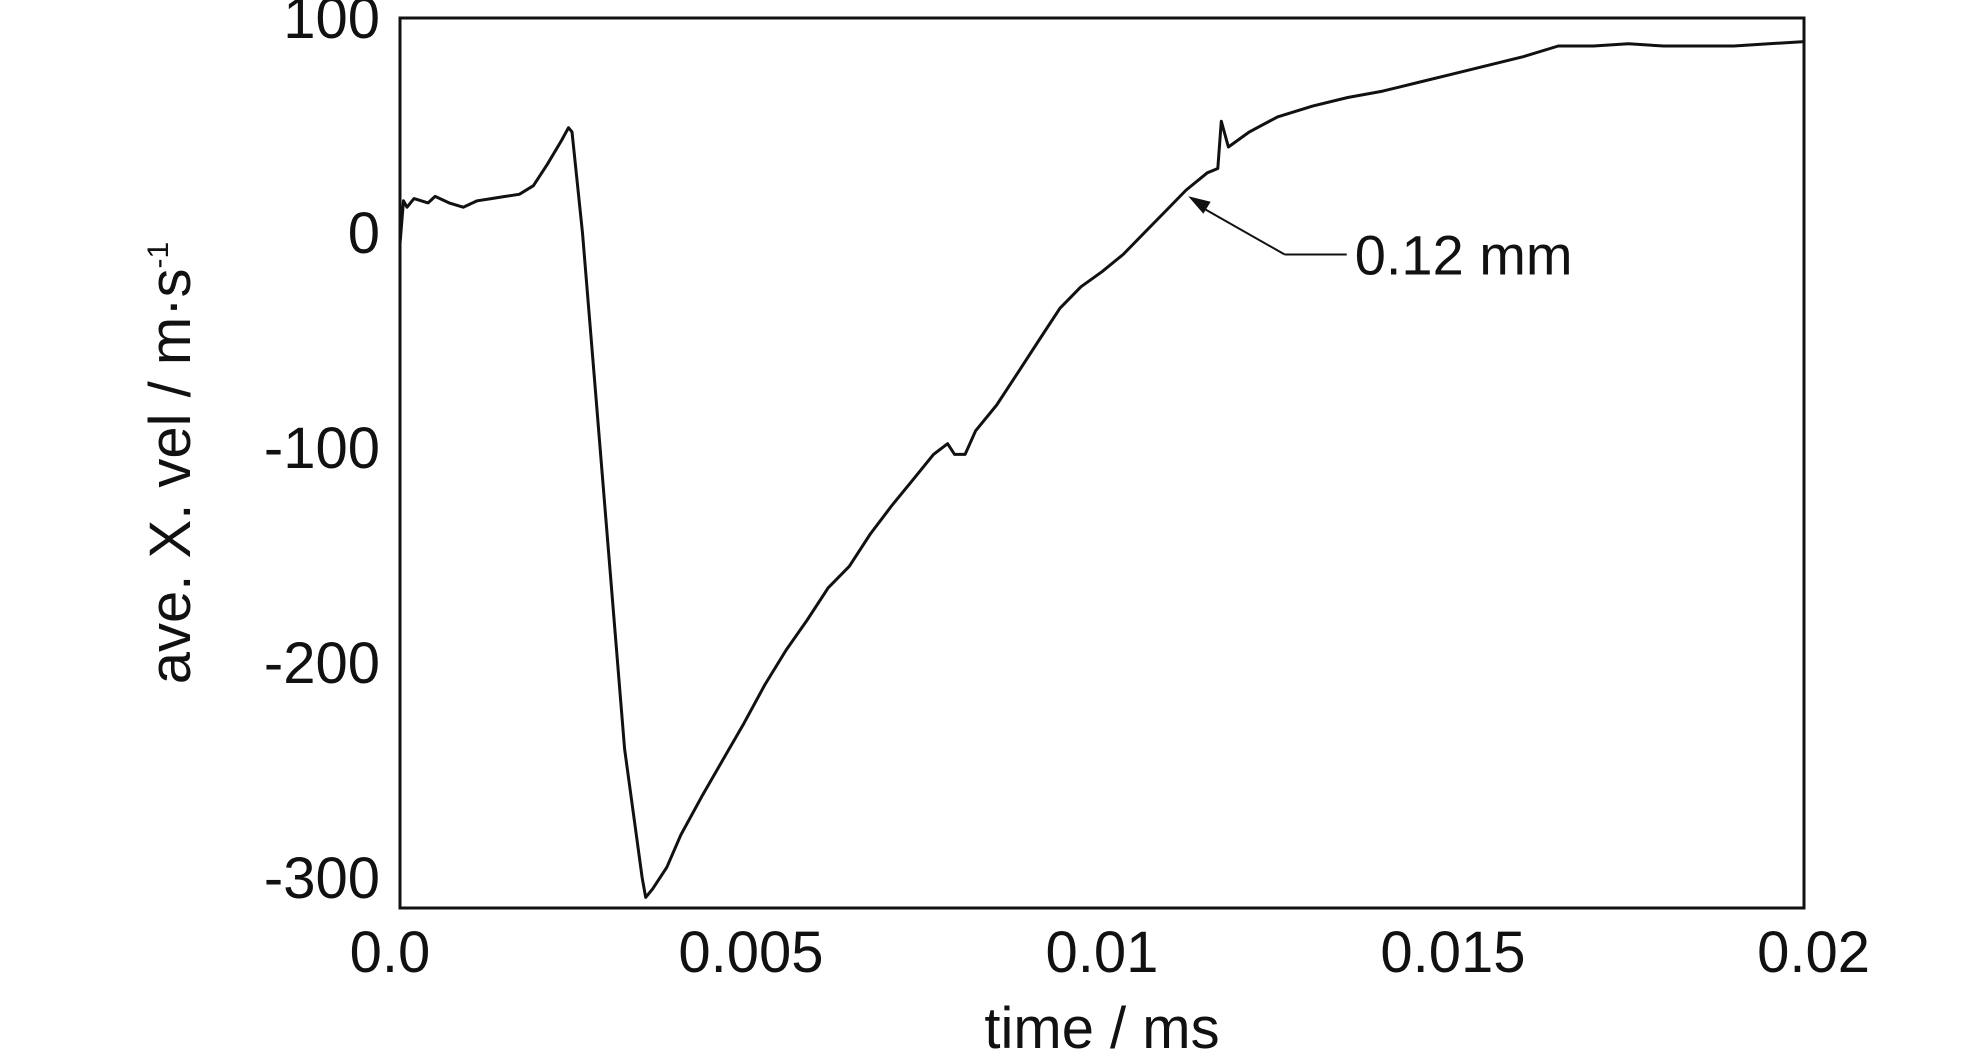  What do you see at coordinates (322, 878) in the screenshot?
I see `y-tick-label: -300` at bounding box center [322, 878].